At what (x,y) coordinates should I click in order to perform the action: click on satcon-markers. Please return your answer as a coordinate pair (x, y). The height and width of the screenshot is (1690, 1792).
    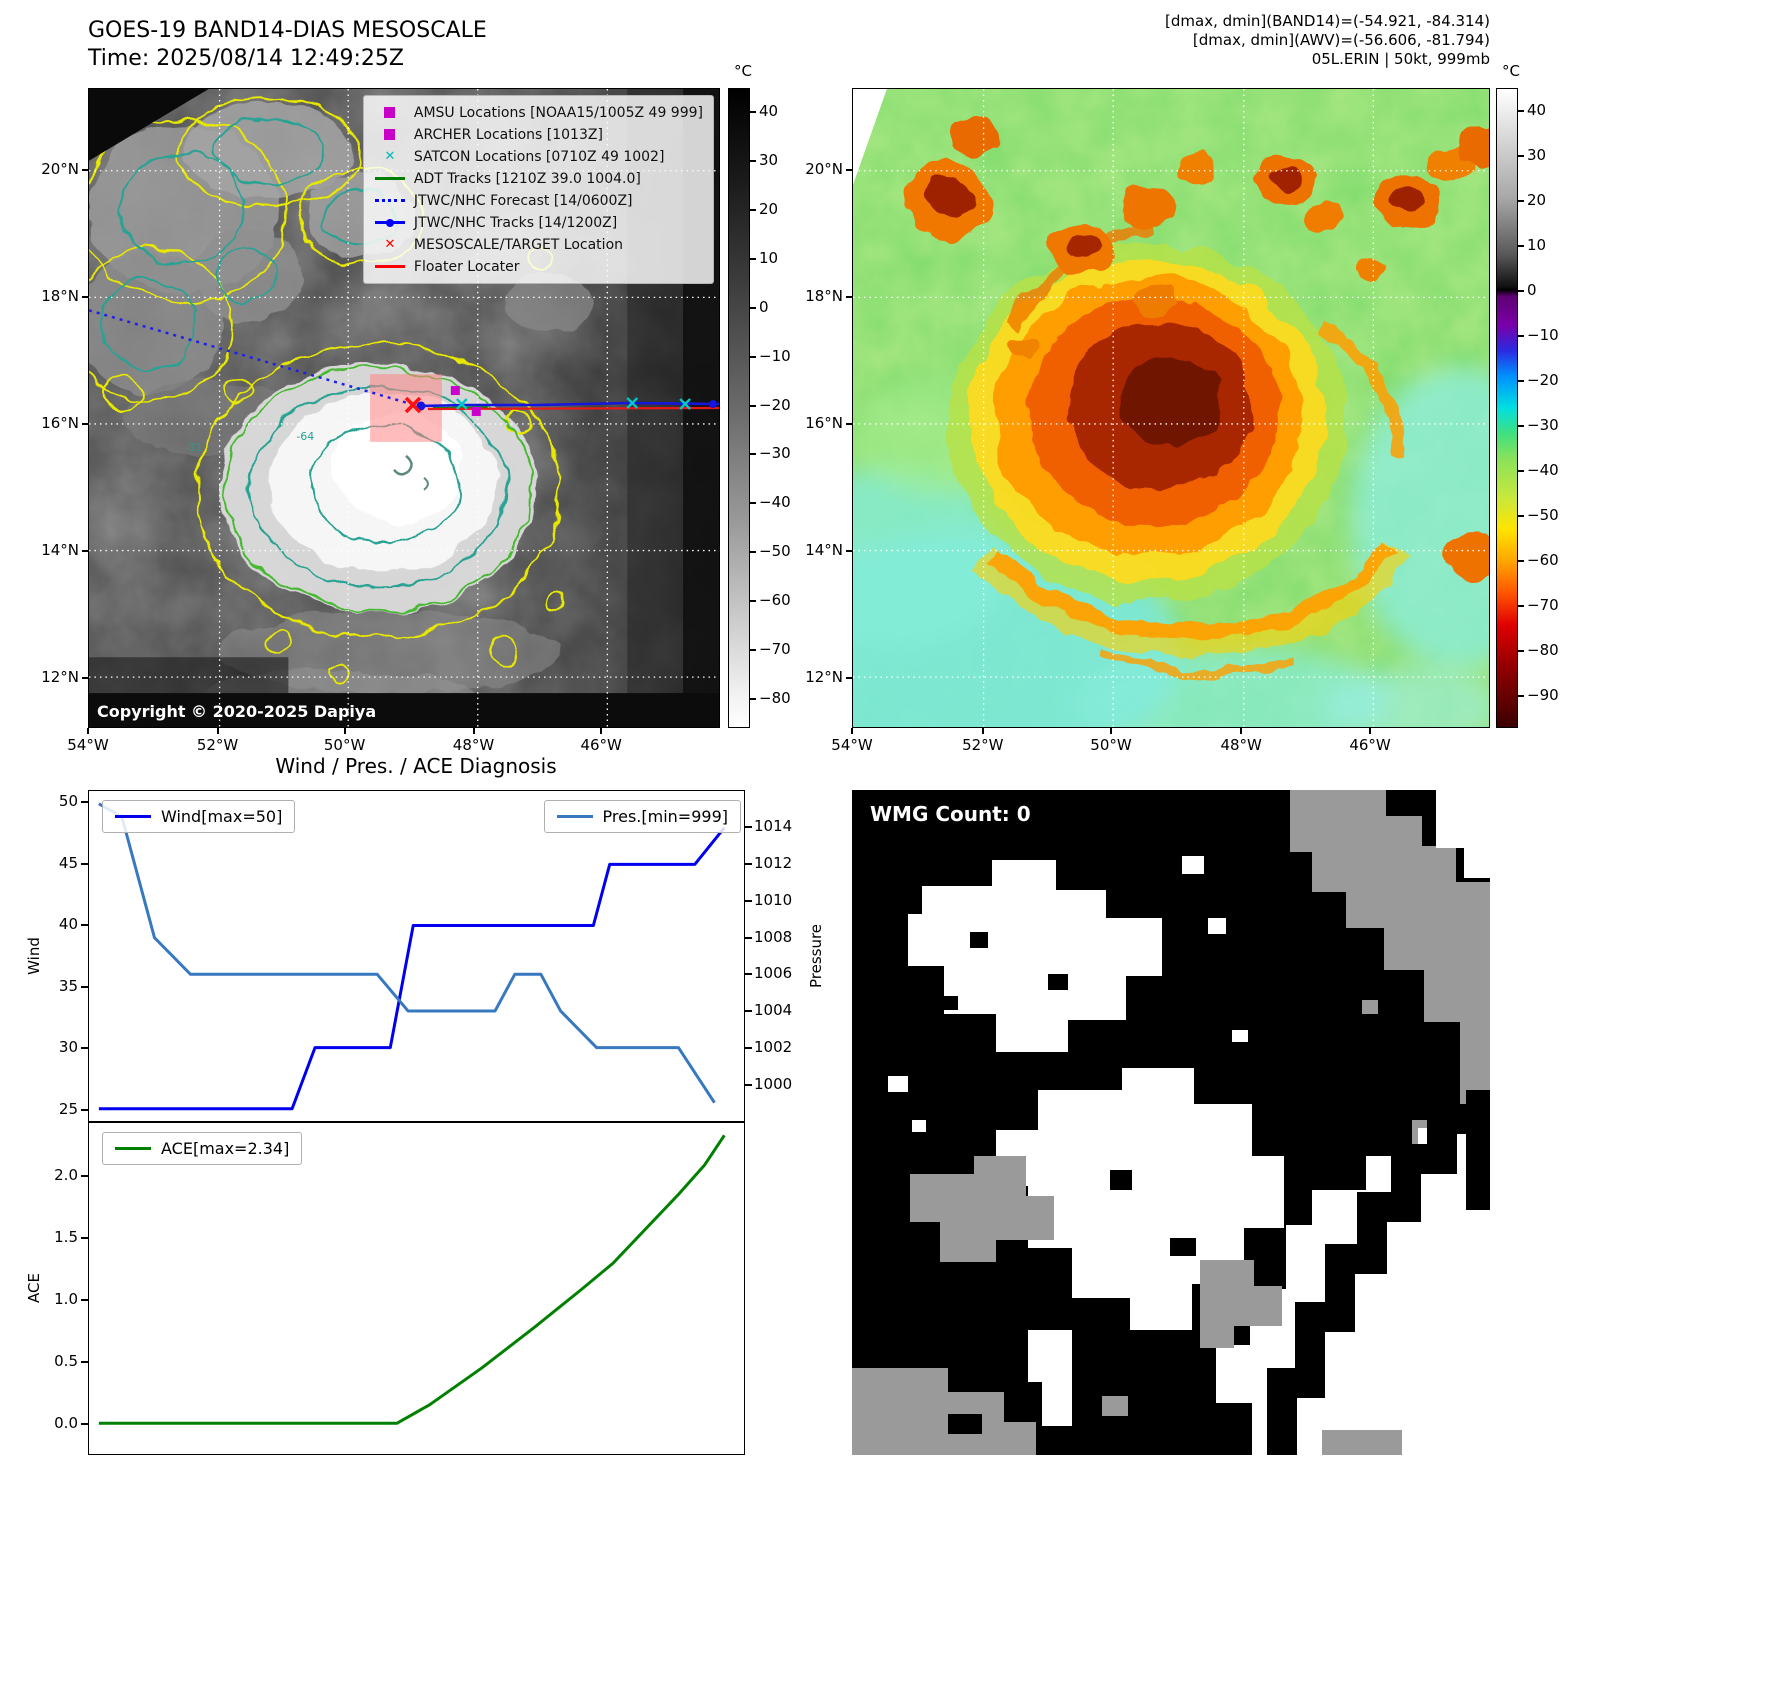
    Looking at the image, I should click on (573, 403).